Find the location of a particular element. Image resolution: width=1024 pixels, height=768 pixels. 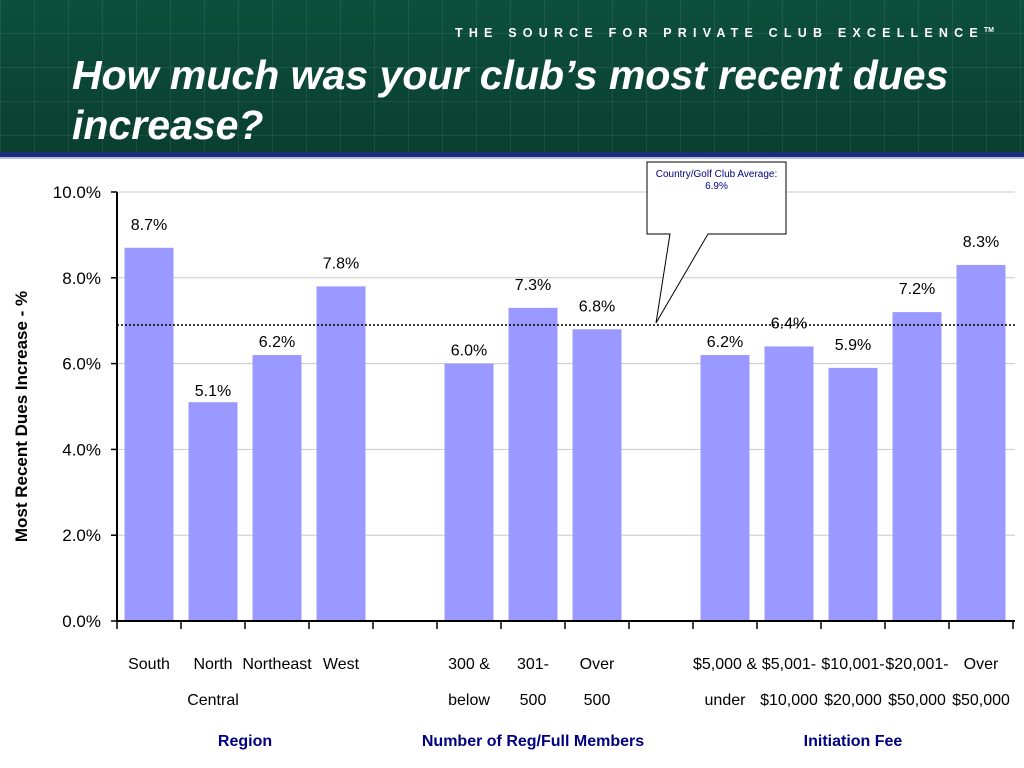

x-tick-label: Northeast is located at coordinates (277, 664).